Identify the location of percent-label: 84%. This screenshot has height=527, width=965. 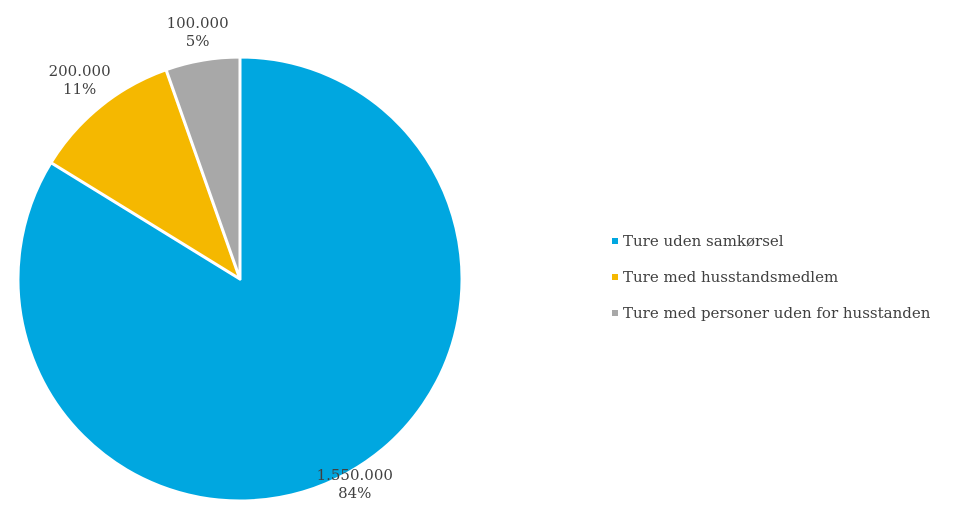
(355, 493).